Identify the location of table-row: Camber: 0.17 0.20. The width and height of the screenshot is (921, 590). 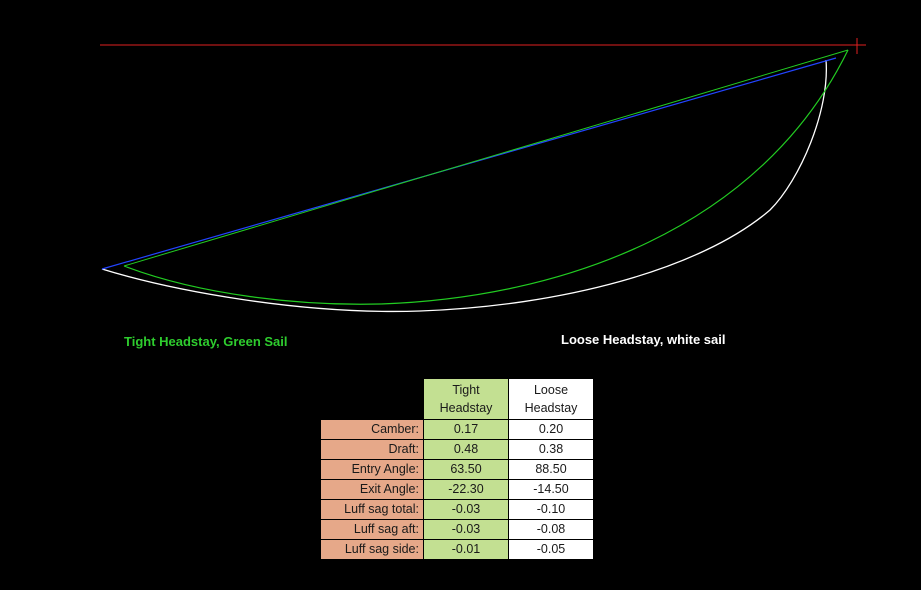
(457, 429).